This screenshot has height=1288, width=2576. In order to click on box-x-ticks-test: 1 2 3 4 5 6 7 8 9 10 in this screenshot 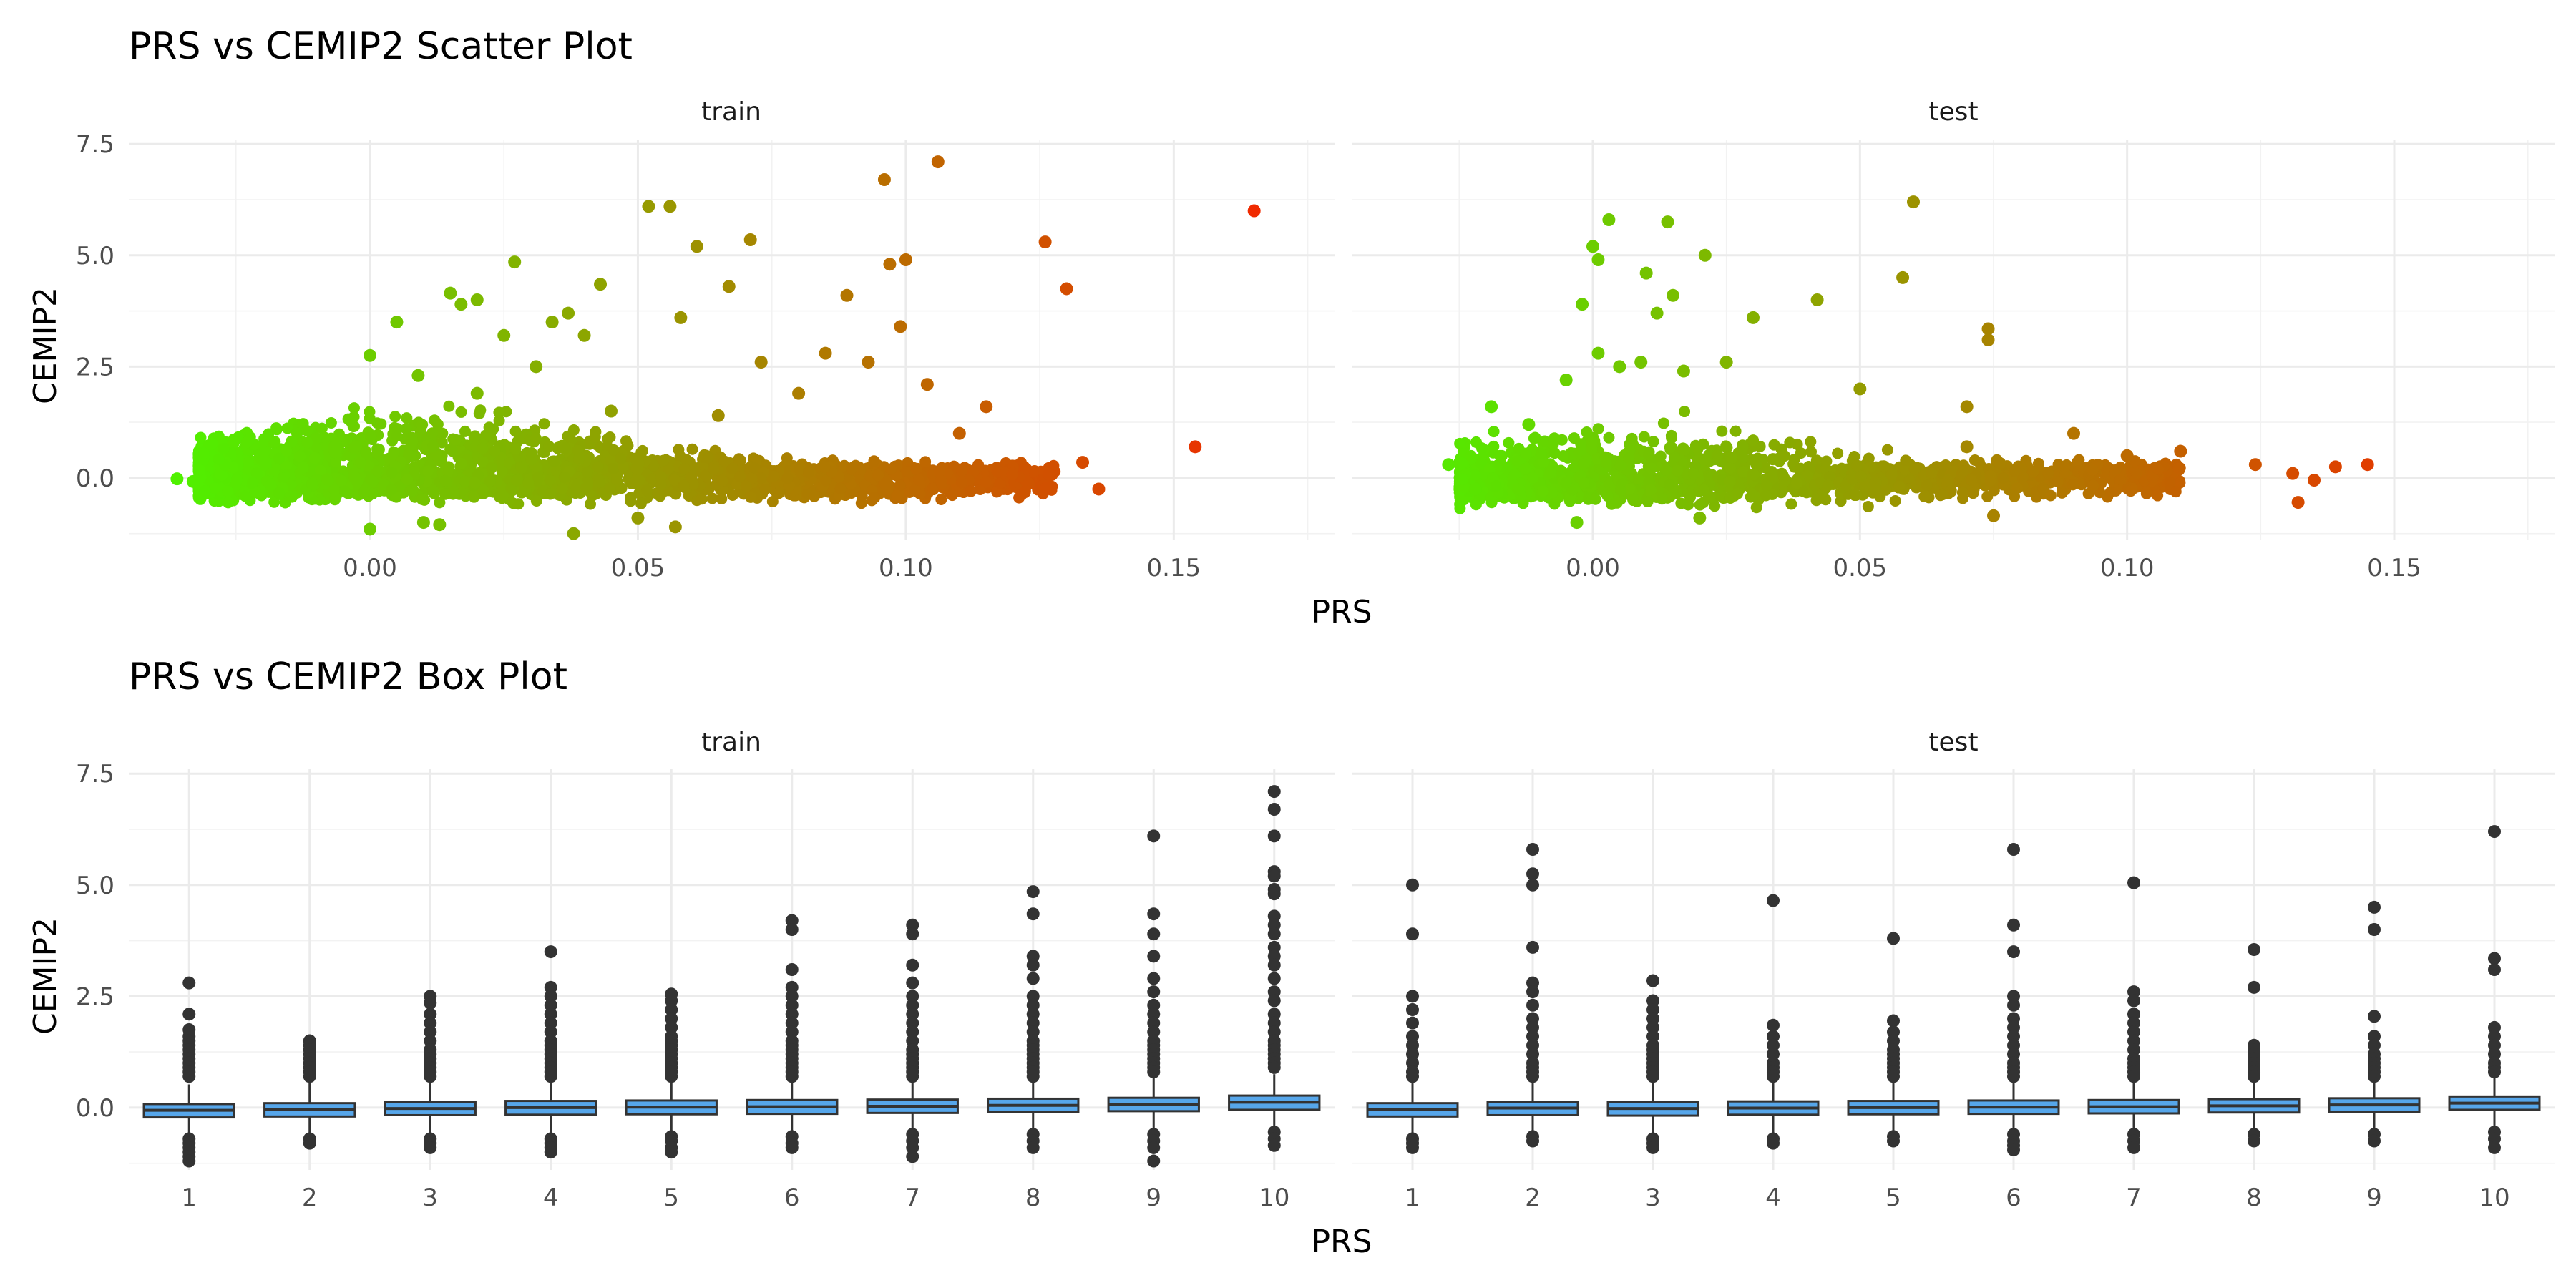, I will do `click(1957, 1198)`.